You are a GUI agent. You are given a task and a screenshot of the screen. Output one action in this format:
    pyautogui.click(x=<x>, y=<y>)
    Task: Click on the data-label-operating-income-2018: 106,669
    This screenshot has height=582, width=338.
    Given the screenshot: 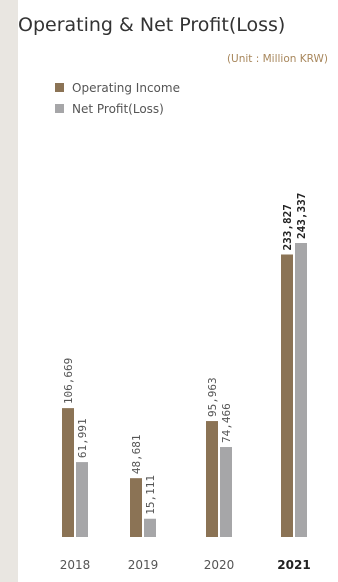 What is the action you would take?
    pyautogui.click(x=68, y=381)
    